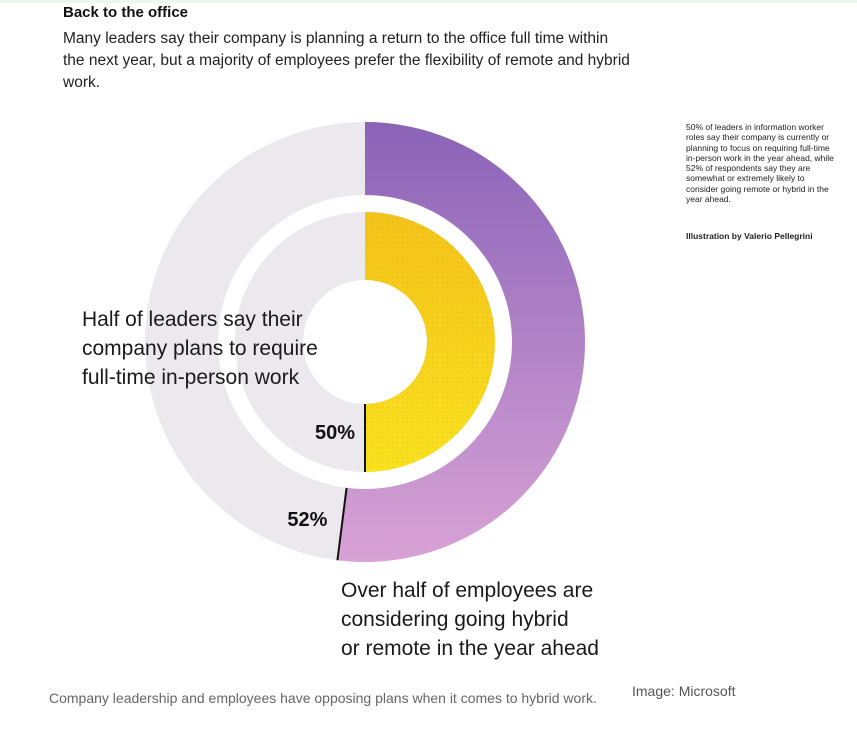  I want to click on top-border, so click(428, 1).